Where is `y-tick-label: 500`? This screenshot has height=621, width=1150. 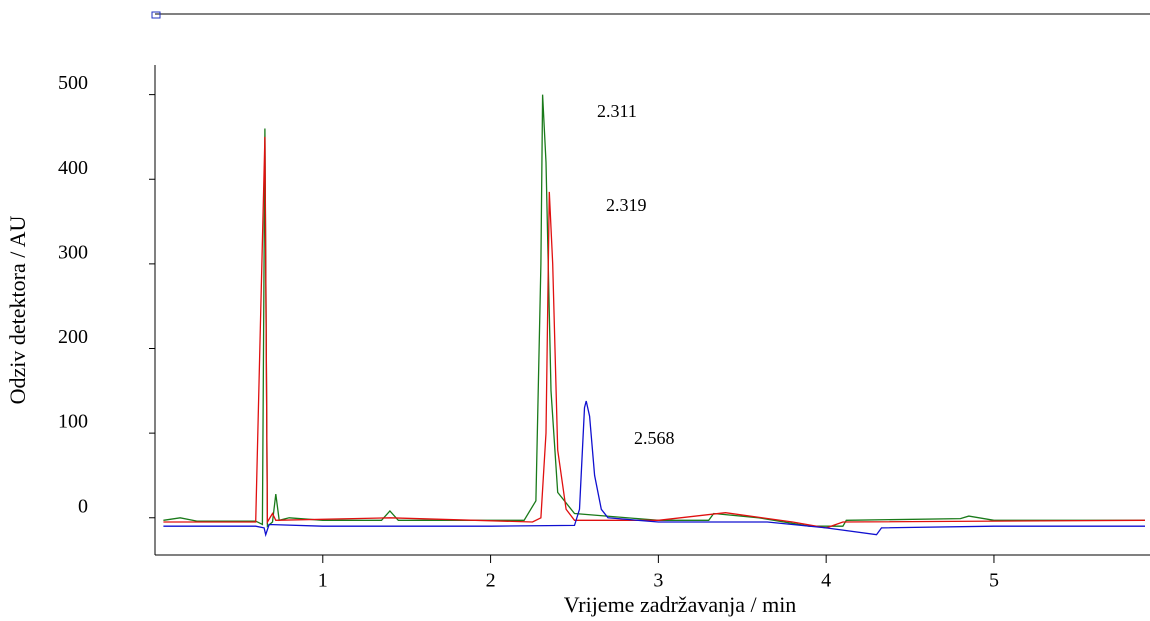
y-tick-label: 500 is located at coordinates (73, 83).